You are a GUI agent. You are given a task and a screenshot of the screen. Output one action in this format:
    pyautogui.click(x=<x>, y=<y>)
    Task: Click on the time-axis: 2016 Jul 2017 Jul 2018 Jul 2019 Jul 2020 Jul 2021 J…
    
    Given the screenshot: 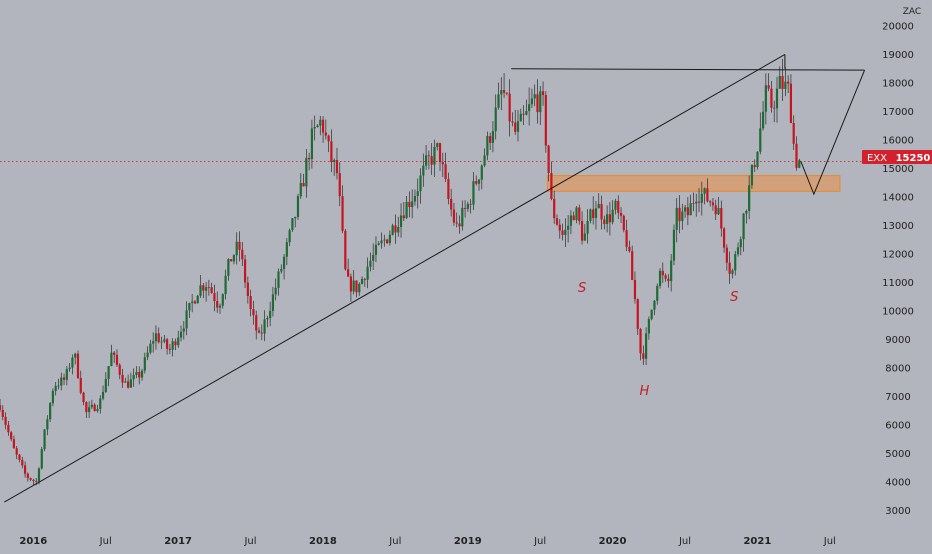 What is the action you would take?
    pyautogui.click(x=427, y=541)
    